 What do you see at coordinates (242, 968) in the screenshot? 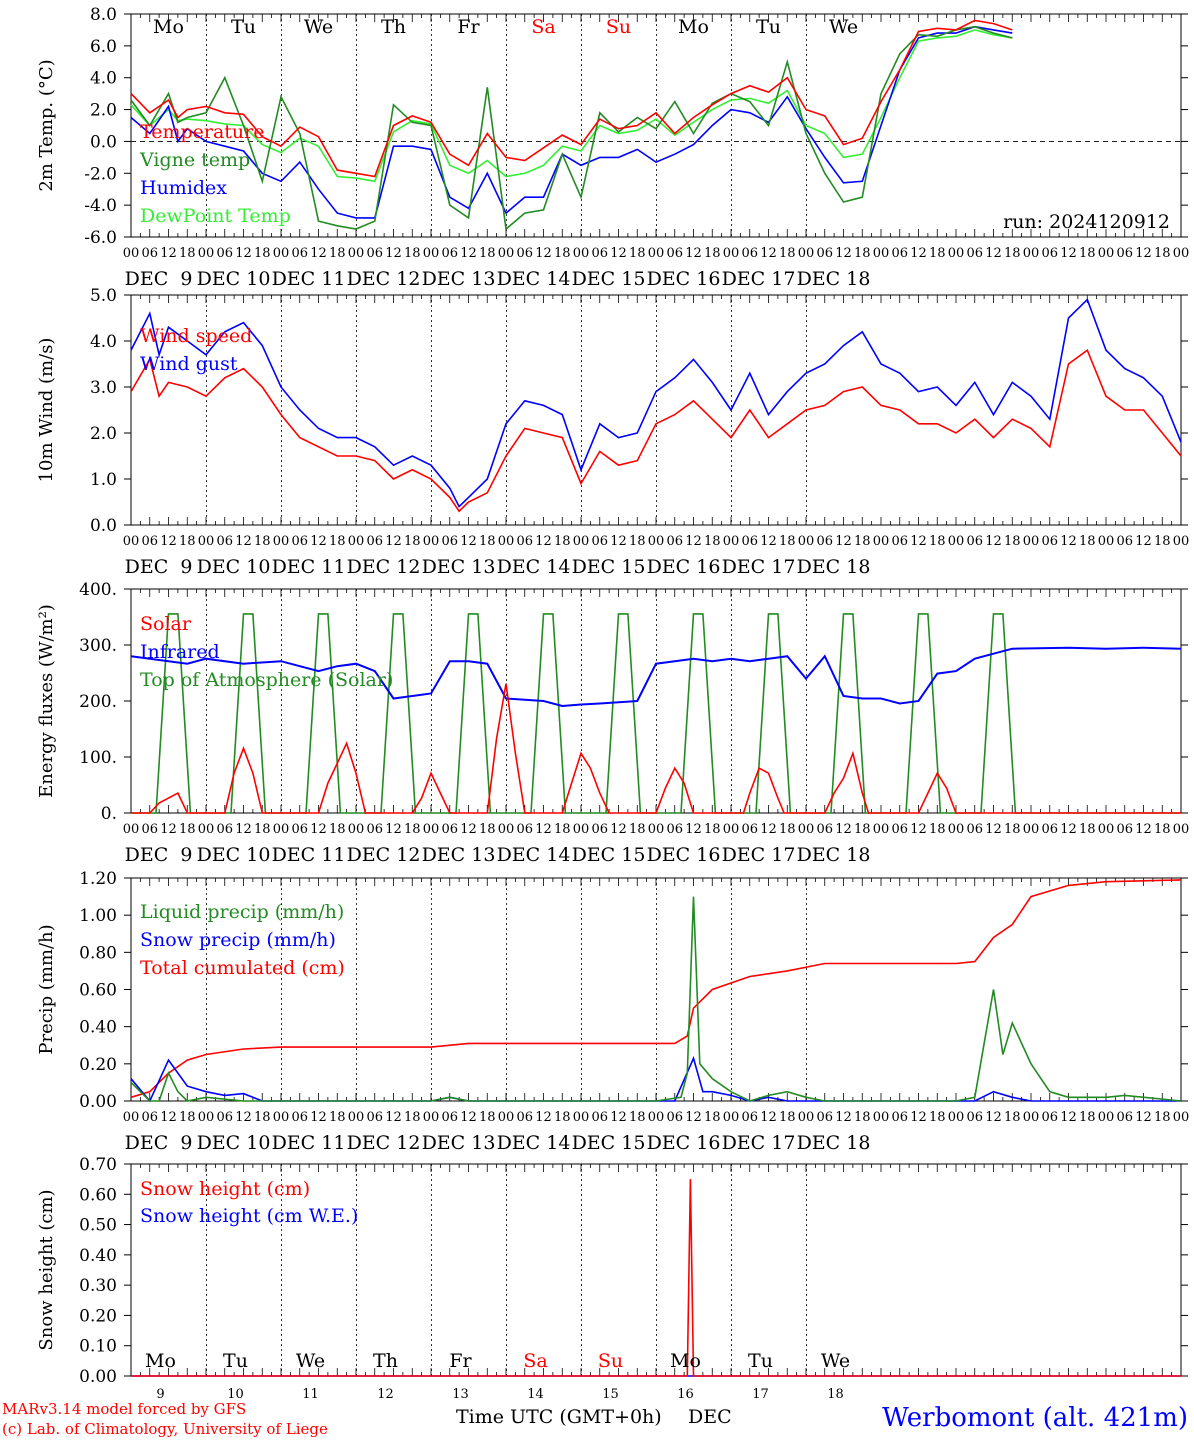
I see `legend-entry: Total cumulated (cm)` at bounding box center [242, 968].